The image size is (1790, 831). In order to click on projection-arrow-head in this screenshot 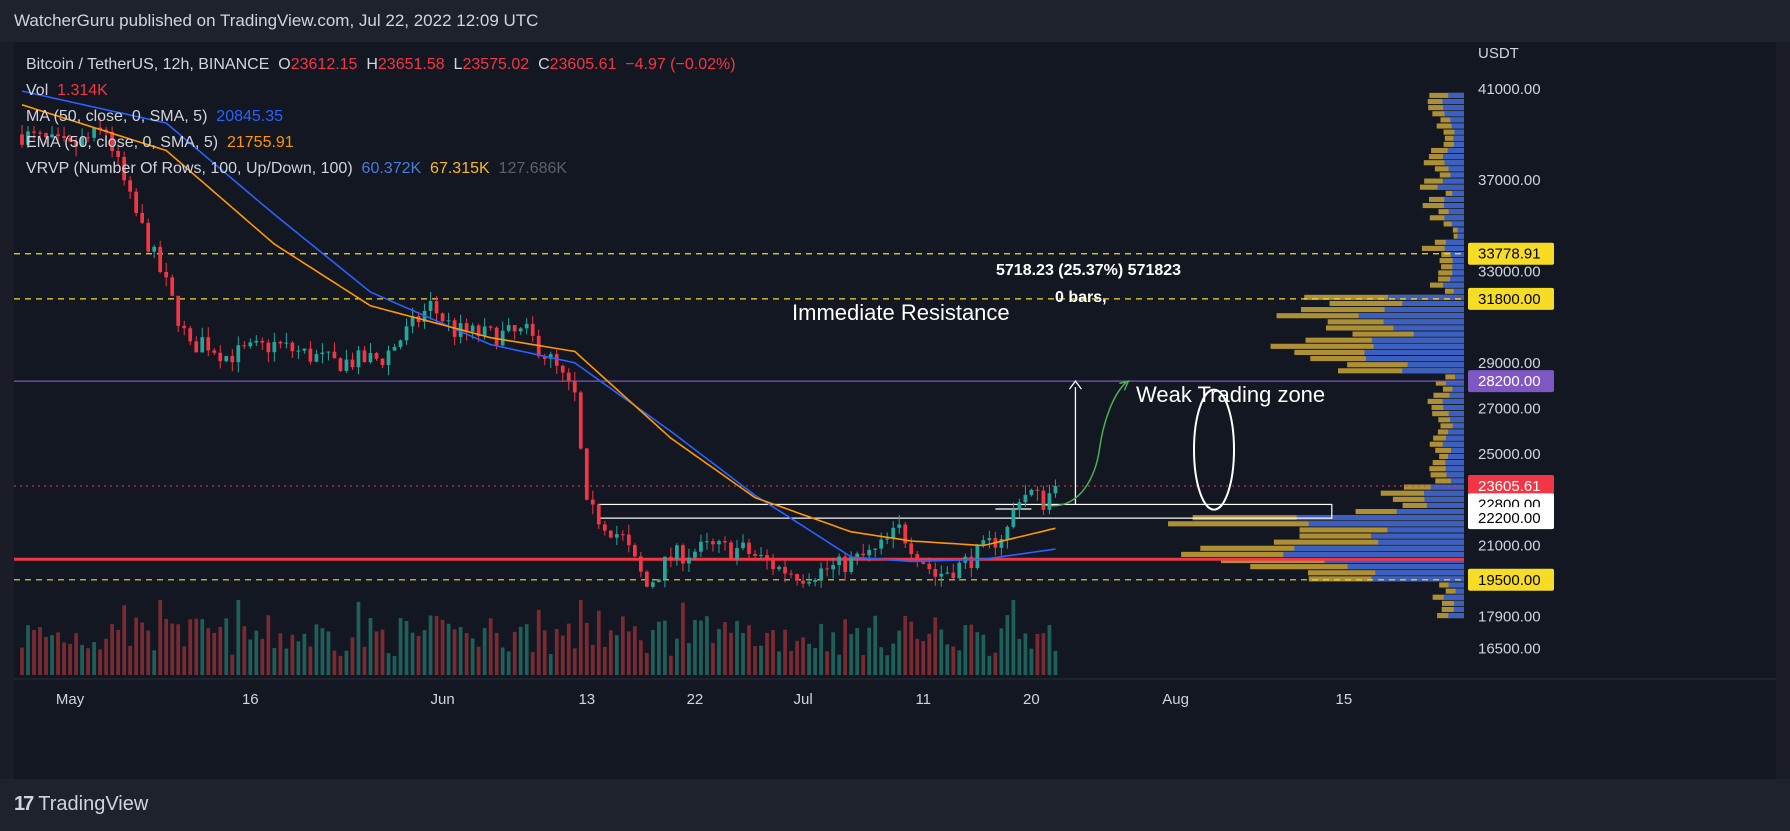, I will do `click(1124, 385)`.